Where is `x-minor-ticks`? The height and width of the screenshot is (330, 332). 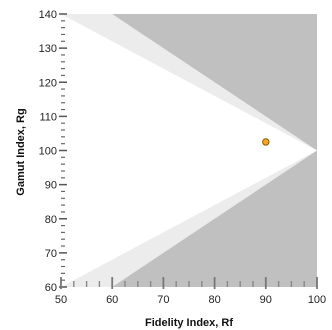
x-minor-ticks is located at coordinates (189, 284).